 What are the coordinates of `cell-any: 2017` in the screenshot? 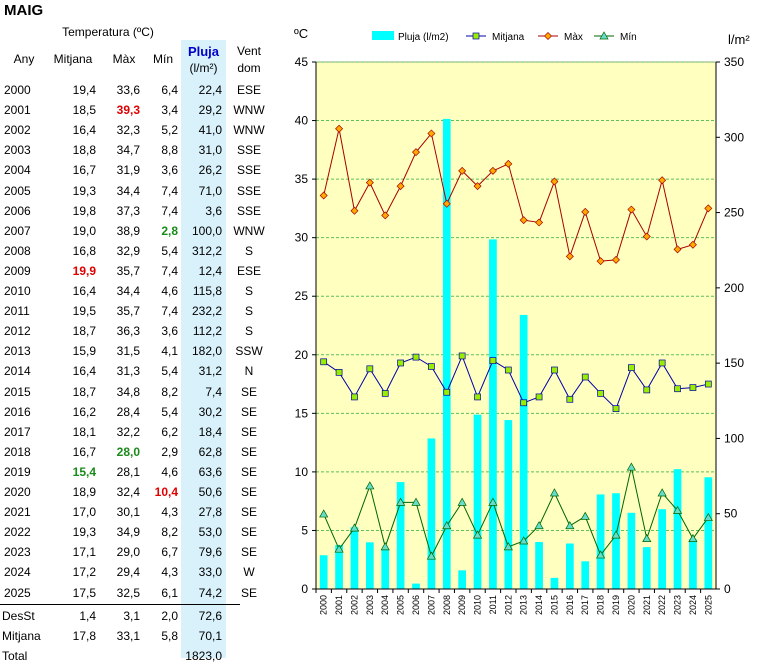 It's located at (17, 431).